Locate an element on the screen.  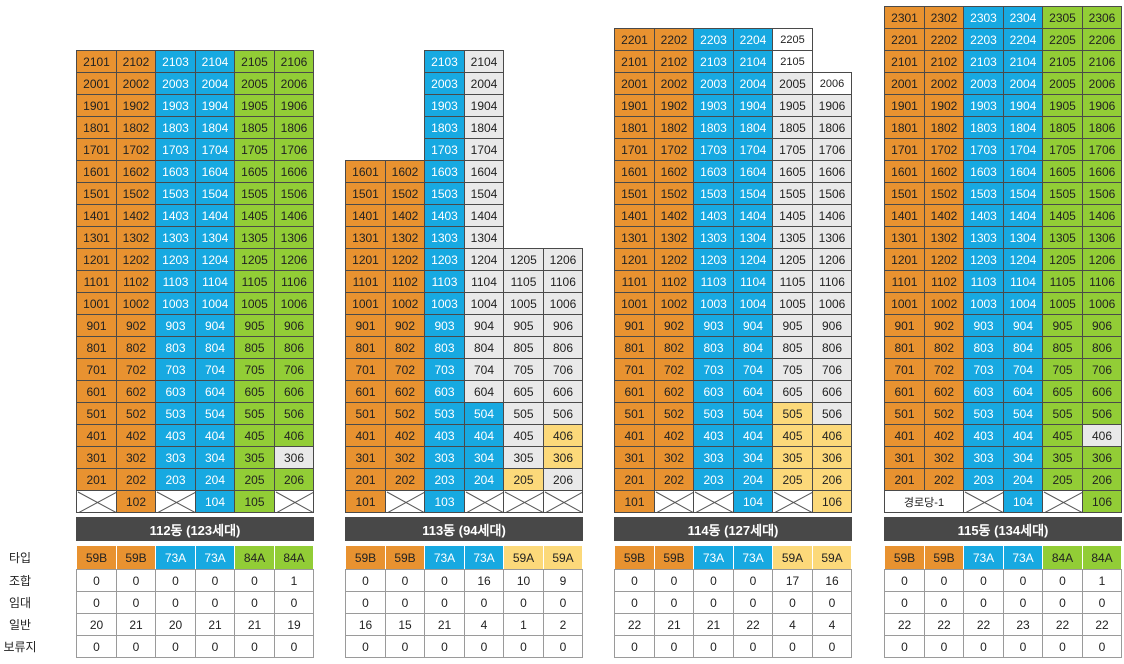
unit-cell: 206 is located at coordinates (294, 479).